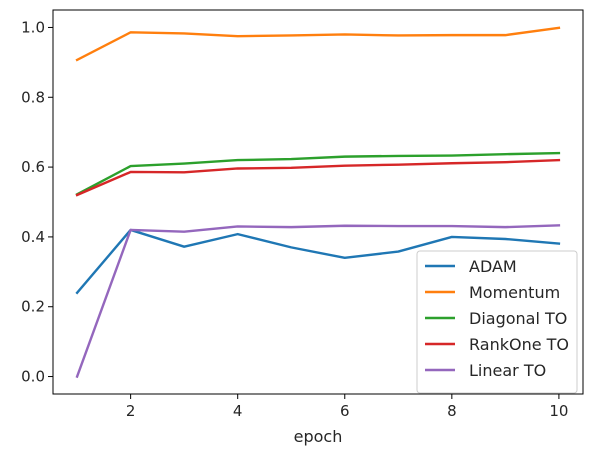 Image resolution: width=598 pixels, height=456 pixels. I want to click on series-line-momentum, so click(318, 44).